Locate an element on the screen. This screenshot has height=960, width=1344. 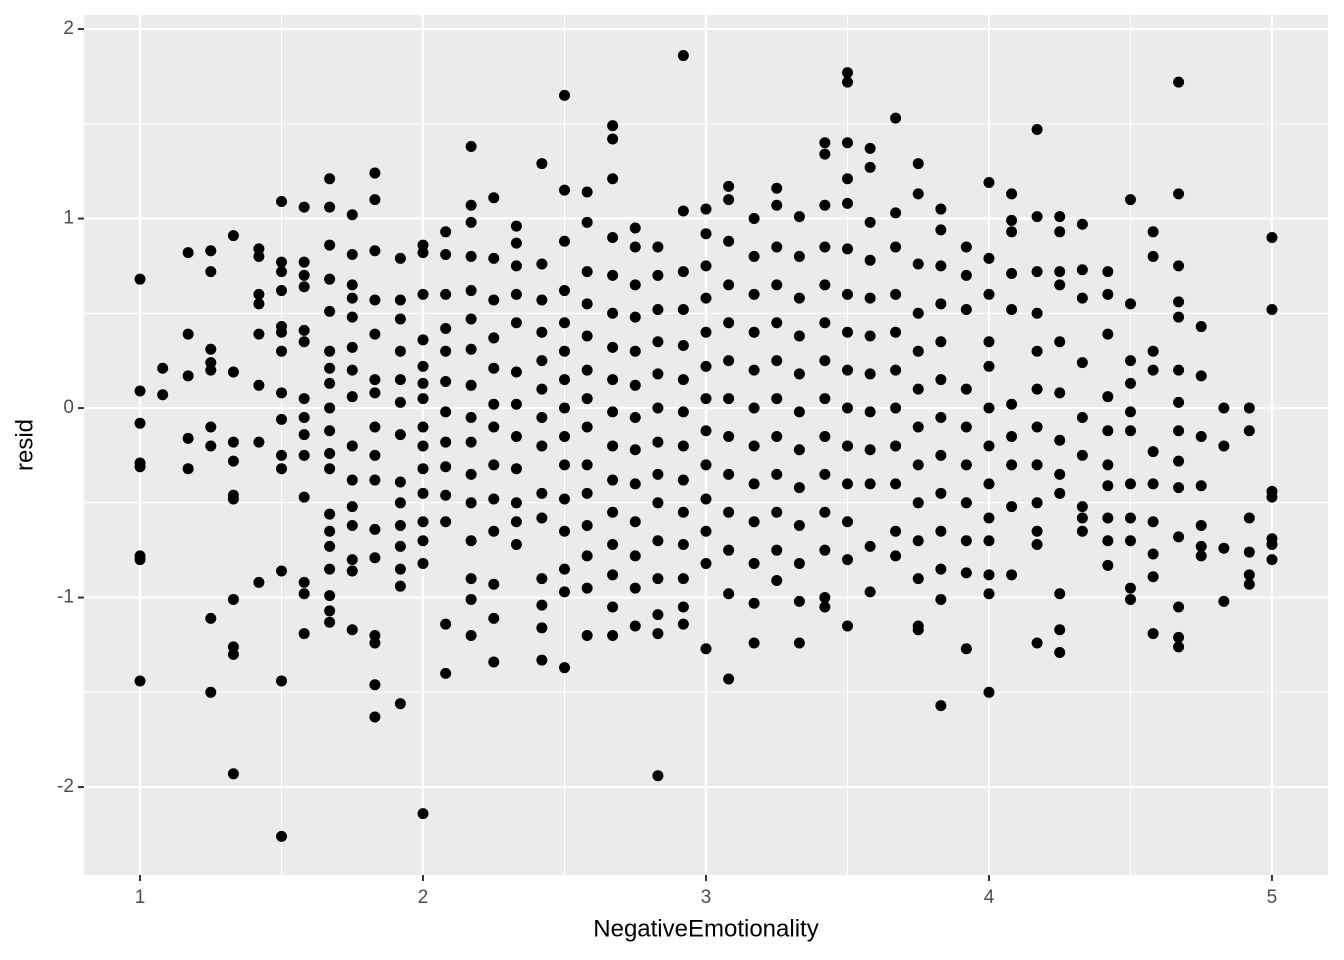
y-tick-label: 1 is located at coordinates (68, 218).